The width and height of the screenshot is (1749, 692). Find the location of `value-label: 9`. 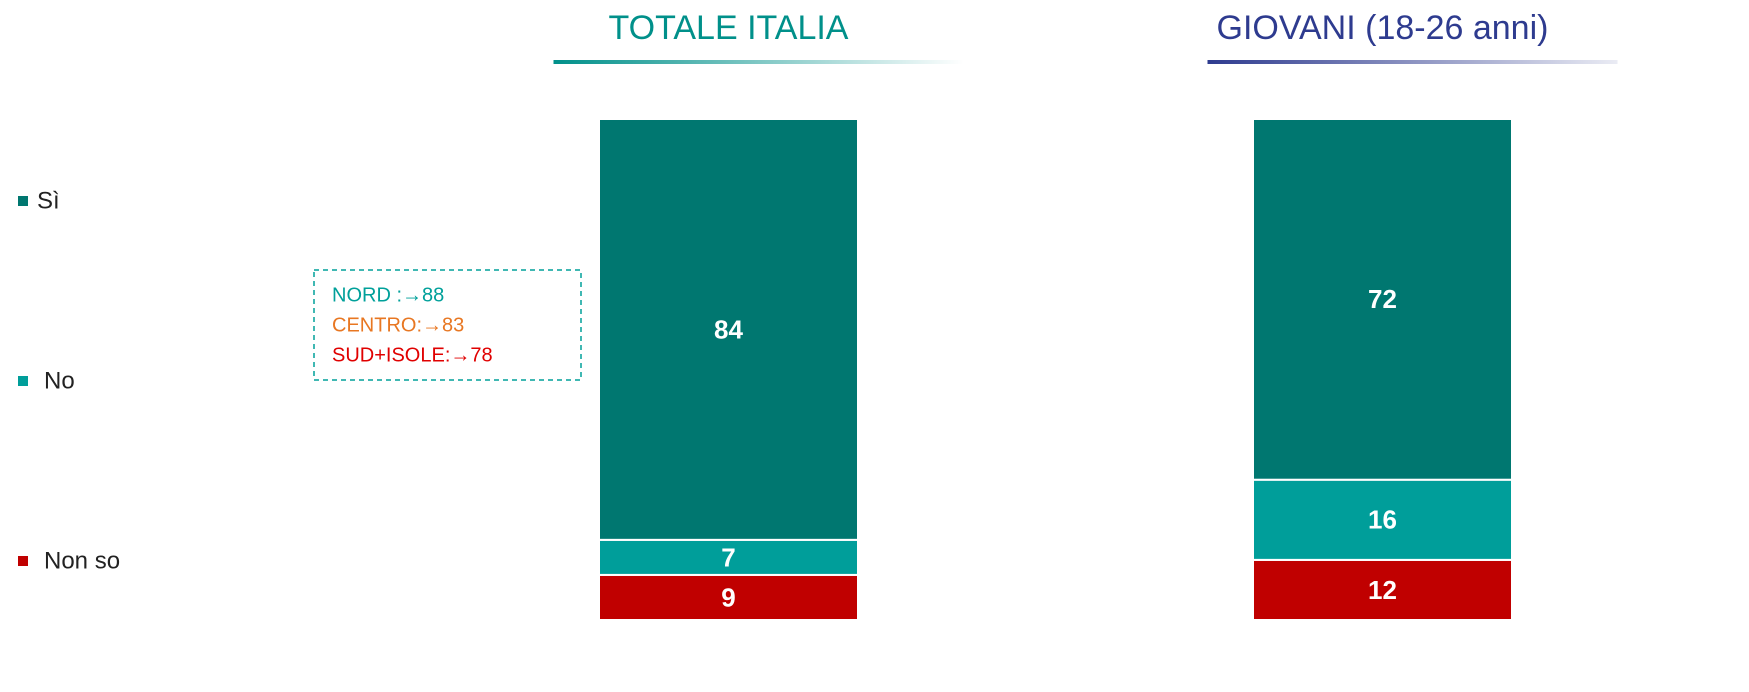

value-label: 9 is located at coordinates (728, 597).